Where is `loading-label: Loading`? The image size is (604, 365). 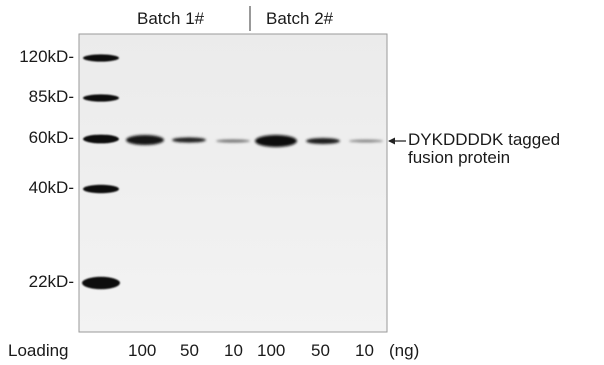 loading-label: Loading is located at coordinates (38, 350).